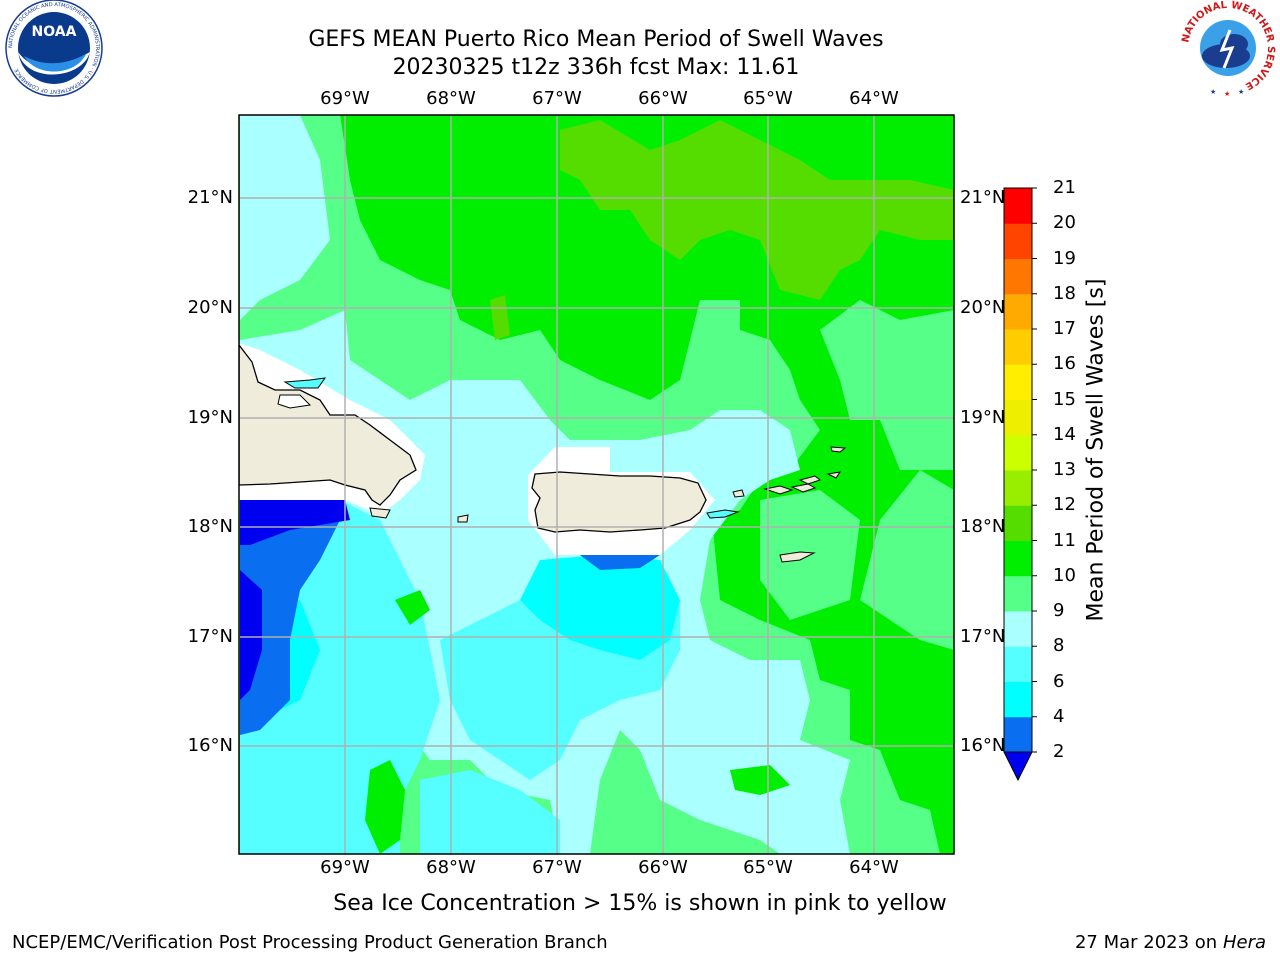 The image size is (1280, 960). I want to click on colorbar-label: 12, so click(1064, 505).